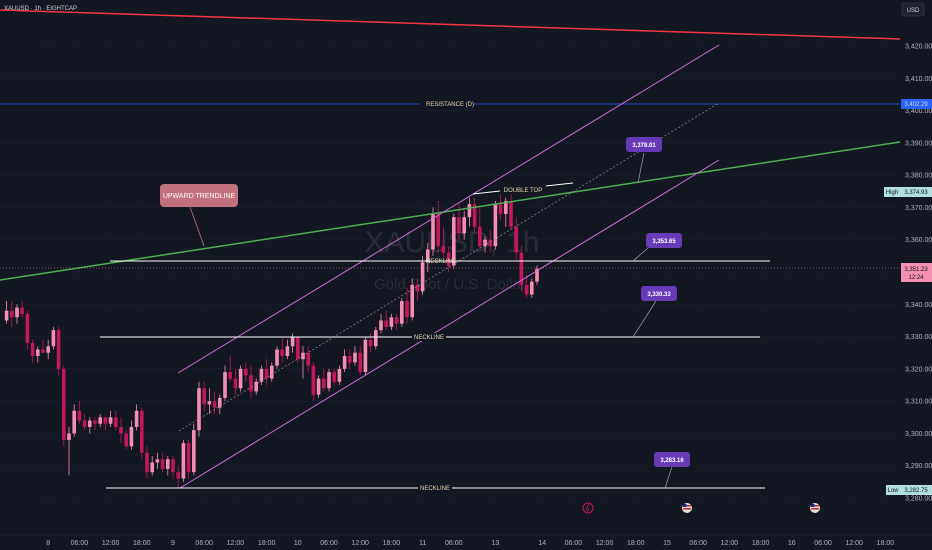 The image size is (932, 550). I want to click on upward-trendline-callout, so click(199, 195).